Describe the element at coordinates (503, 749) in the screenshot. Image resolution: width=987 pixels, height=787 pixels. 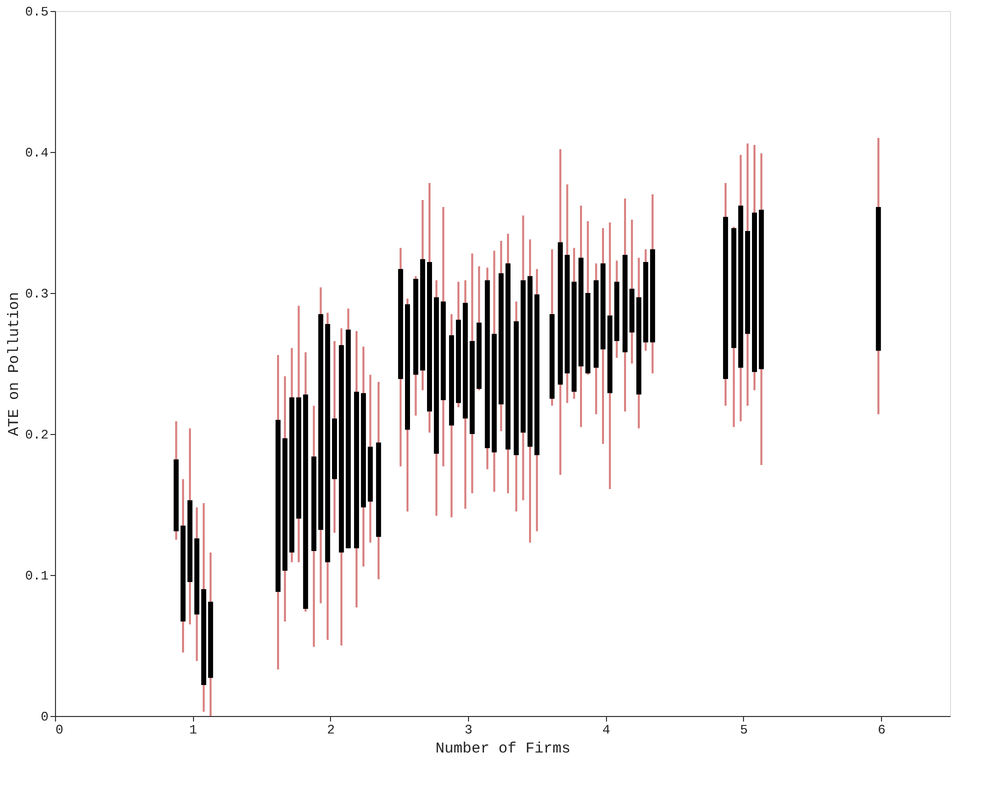
I see `x-axis-title: Number of Firms` at that location.